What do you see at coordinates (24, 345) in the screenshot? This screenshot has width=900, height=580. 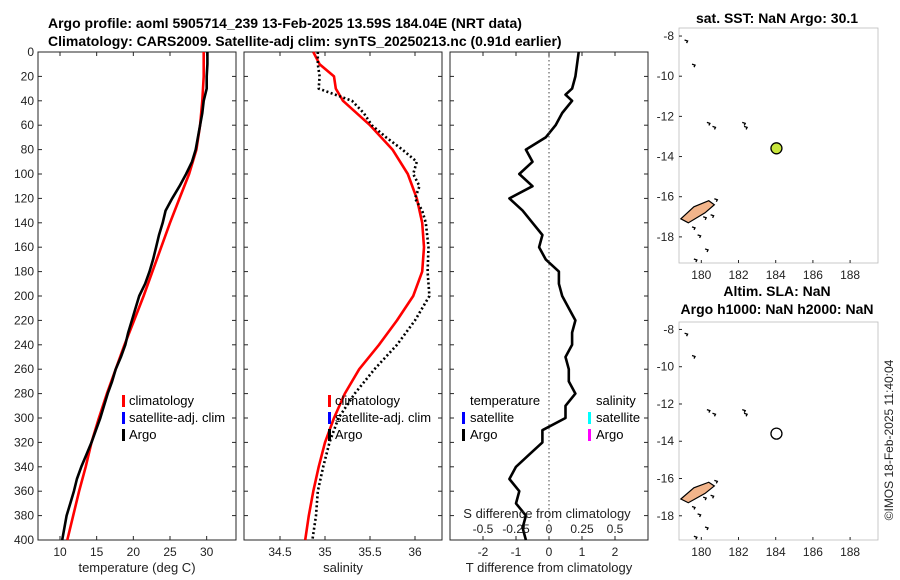 I see `y-tick-label: 240` at bounding box center [24, 345].